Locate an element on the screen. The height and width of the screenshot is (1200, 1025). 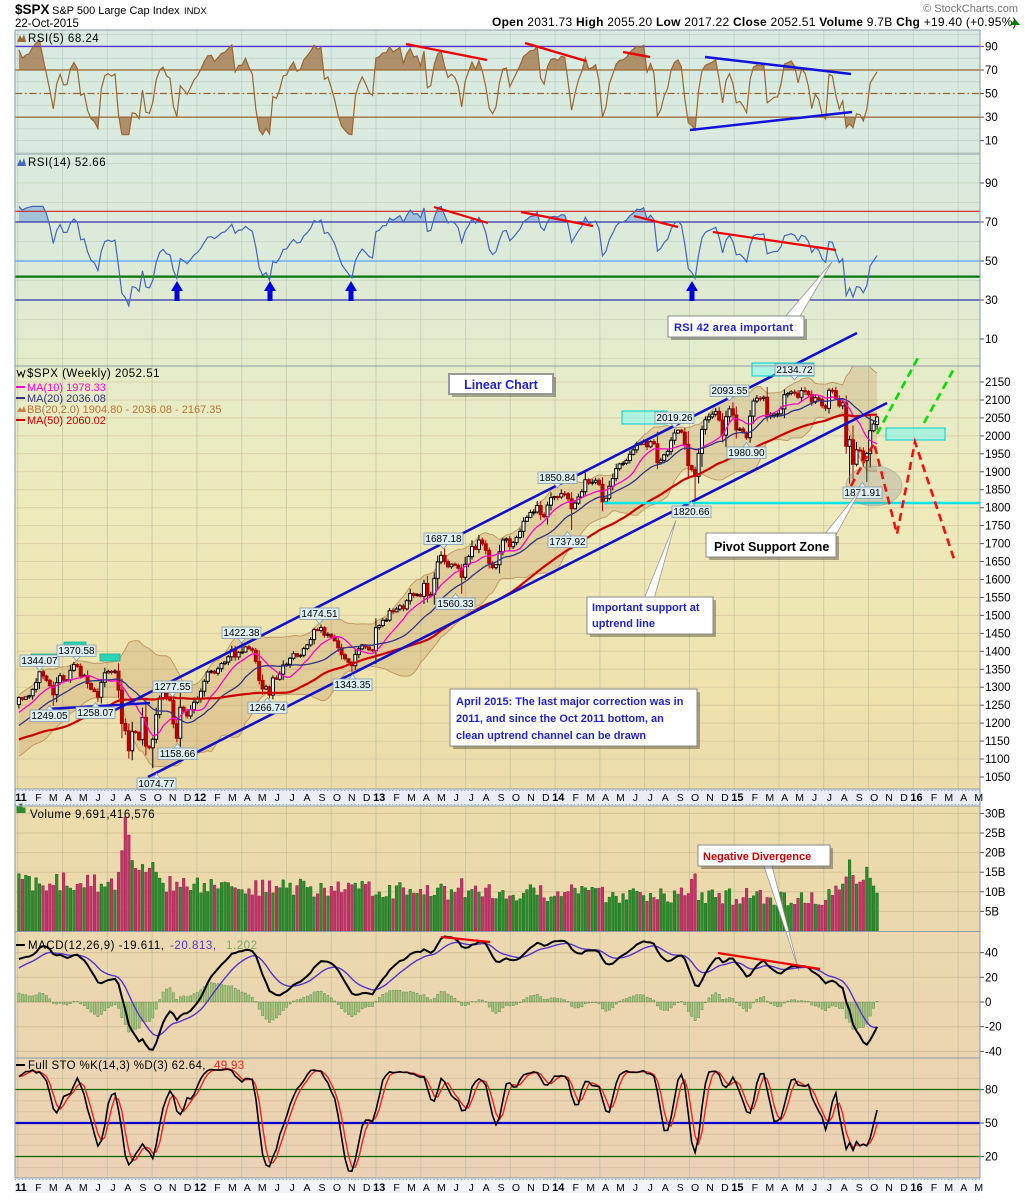
svg-text: 1344.07 is located at coordinates (39, 661).